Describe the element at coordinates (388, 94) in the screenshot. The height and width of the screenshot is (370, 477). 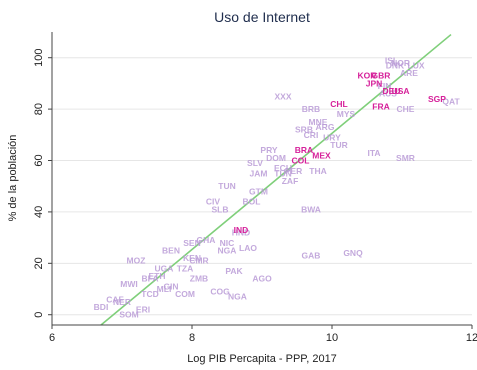
I see `country-point: AUS` at that location.